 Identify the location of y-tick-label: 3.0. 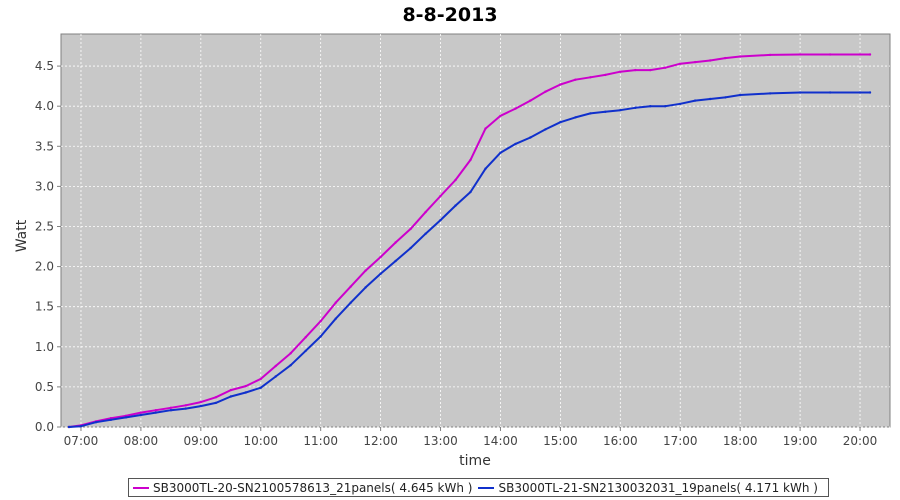
(44, 186).